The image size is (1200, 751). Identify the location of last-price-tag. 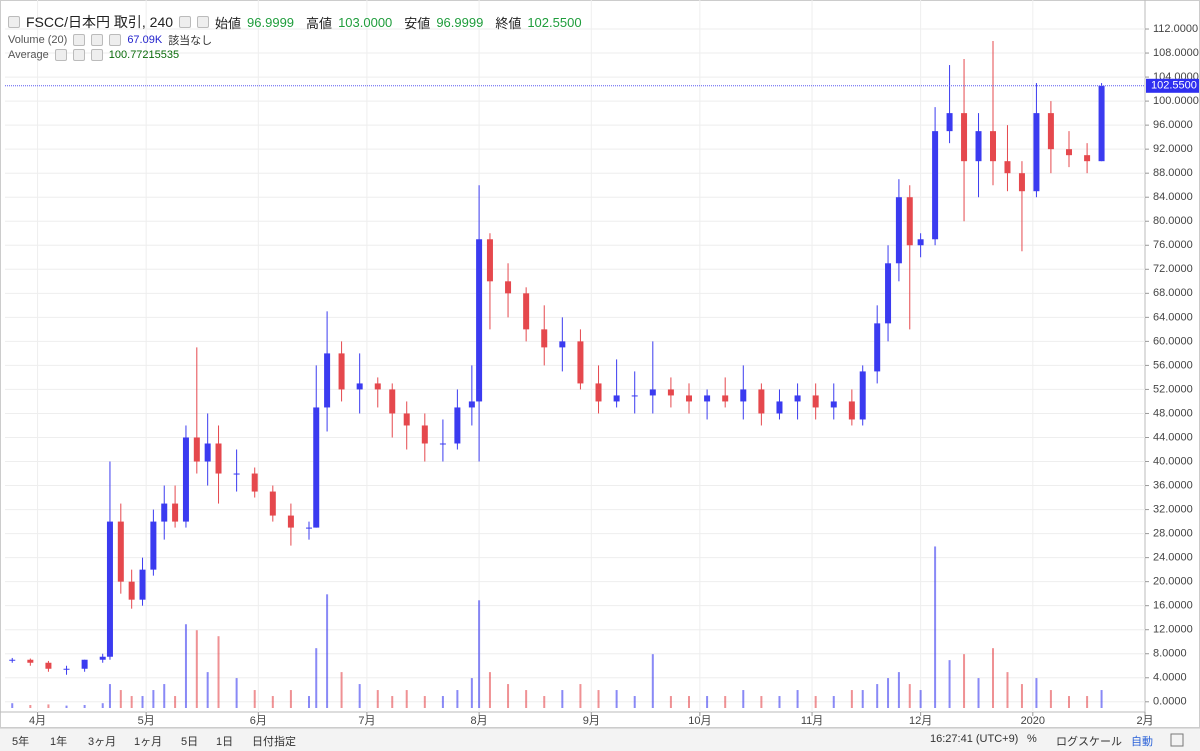
(1172, 85).